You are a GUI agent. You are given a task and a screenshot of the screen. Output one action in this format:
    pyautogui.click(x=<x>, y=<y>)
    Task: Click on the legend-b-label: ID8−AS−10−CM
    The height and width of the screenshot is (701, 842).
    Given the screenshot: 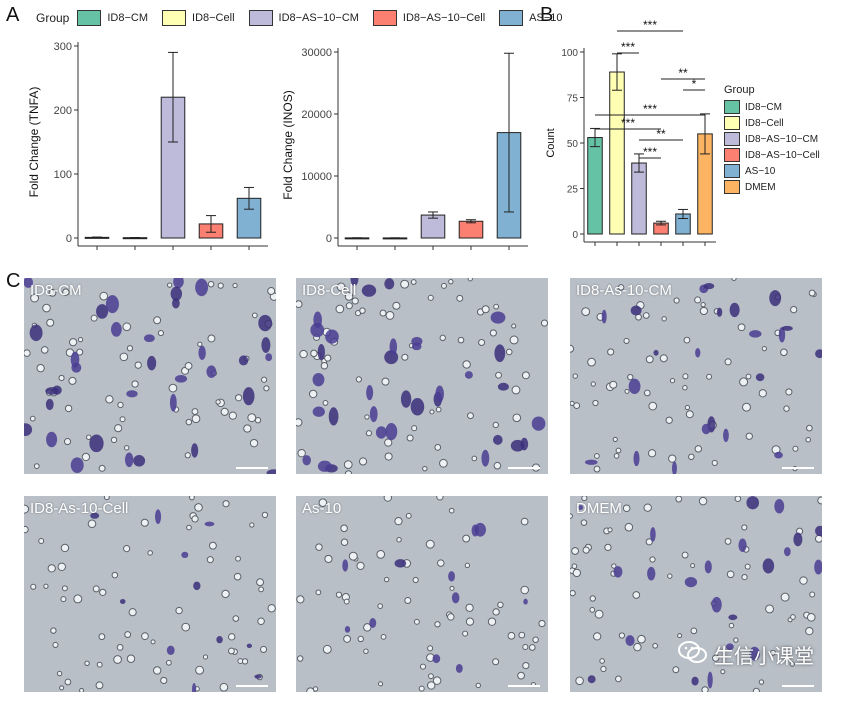 What is the action you would take?
    pyautogui.click(x=782, y=139)
    